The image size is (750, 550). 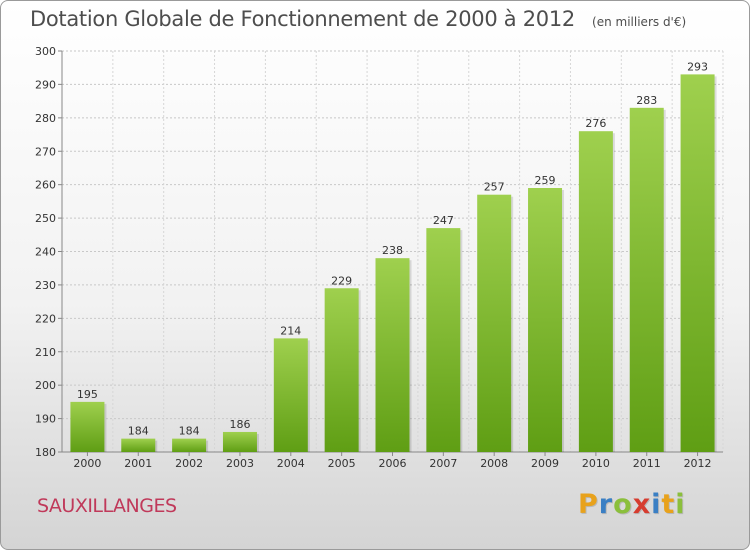 What do you see at coordinates (443, 220) in the screenshot?
I see `bar-value-label: 247` at bounding box center [443, 220].